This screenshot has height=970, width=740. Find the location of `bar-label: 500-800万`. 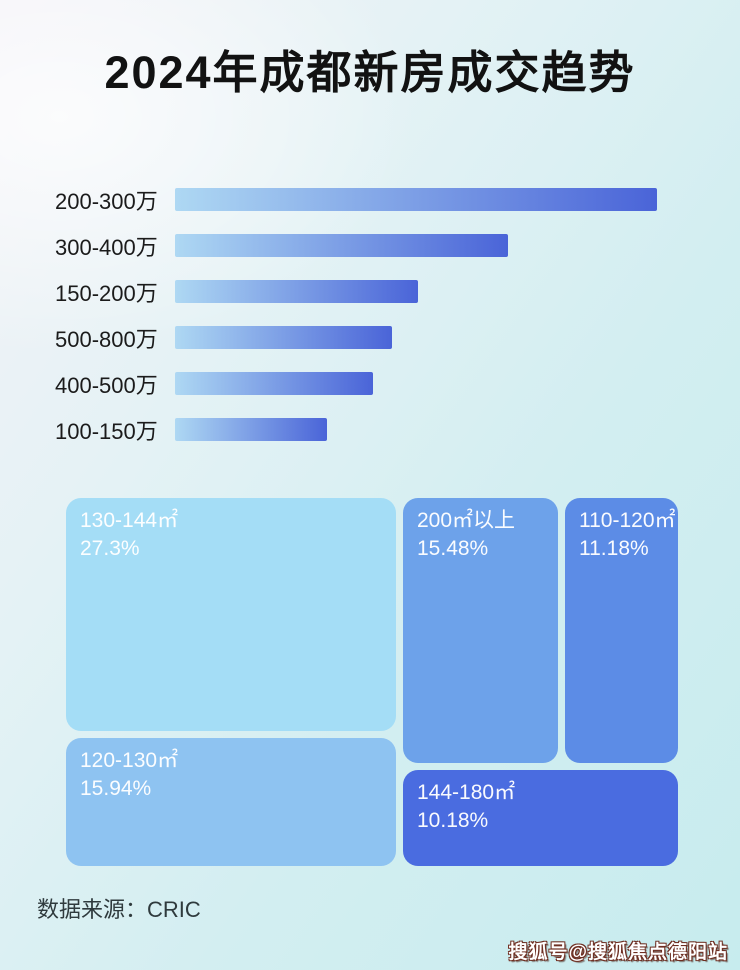

bar-label: 500-800万 is located at coordinates (106, 339).